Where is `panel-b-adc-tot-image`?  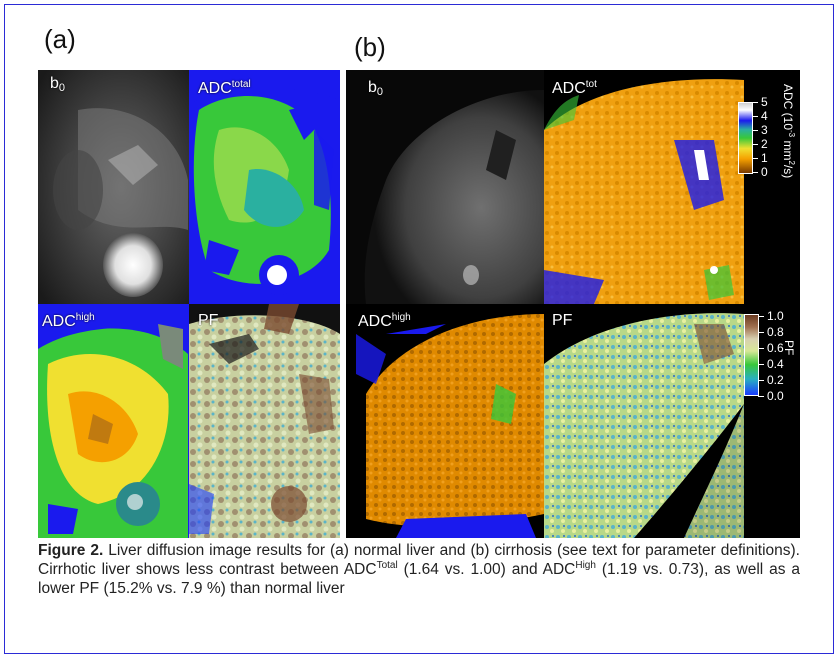 panel-b-adc-tot-image is located at coordinates (672, 187).